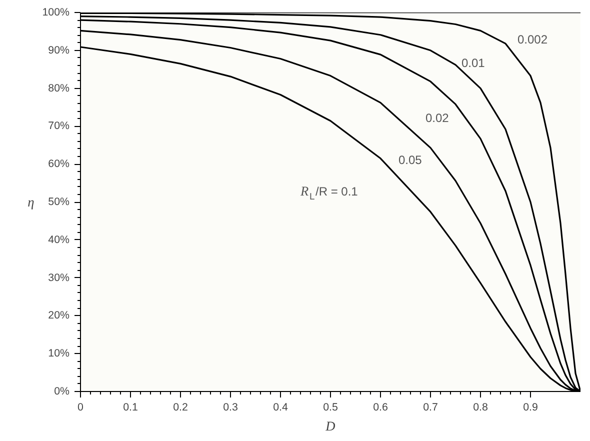 Image resolution: width=590 pixels, height=441 pixels. I want to click on x-axis-title: D, so click(330, 426).